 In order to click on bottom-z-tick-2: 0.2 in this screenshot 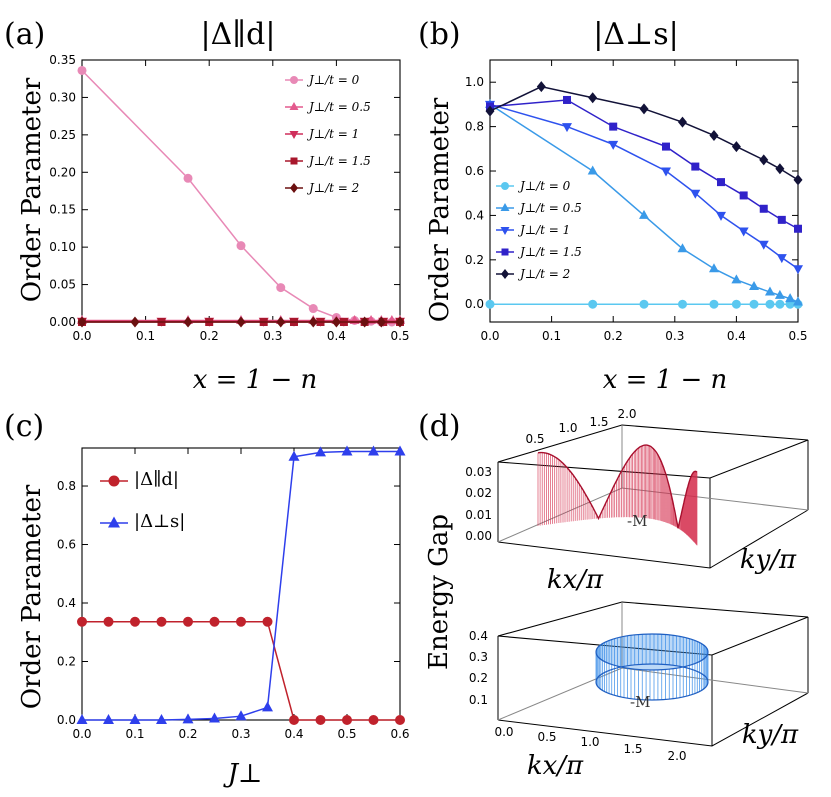, I will do `click(478, 678)`.